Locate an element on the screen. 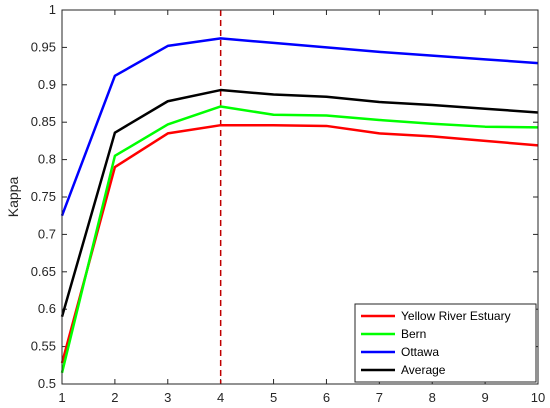 The image size is (550, 408). y-tick-label: 0.9 is located at coordinates (47, 84).